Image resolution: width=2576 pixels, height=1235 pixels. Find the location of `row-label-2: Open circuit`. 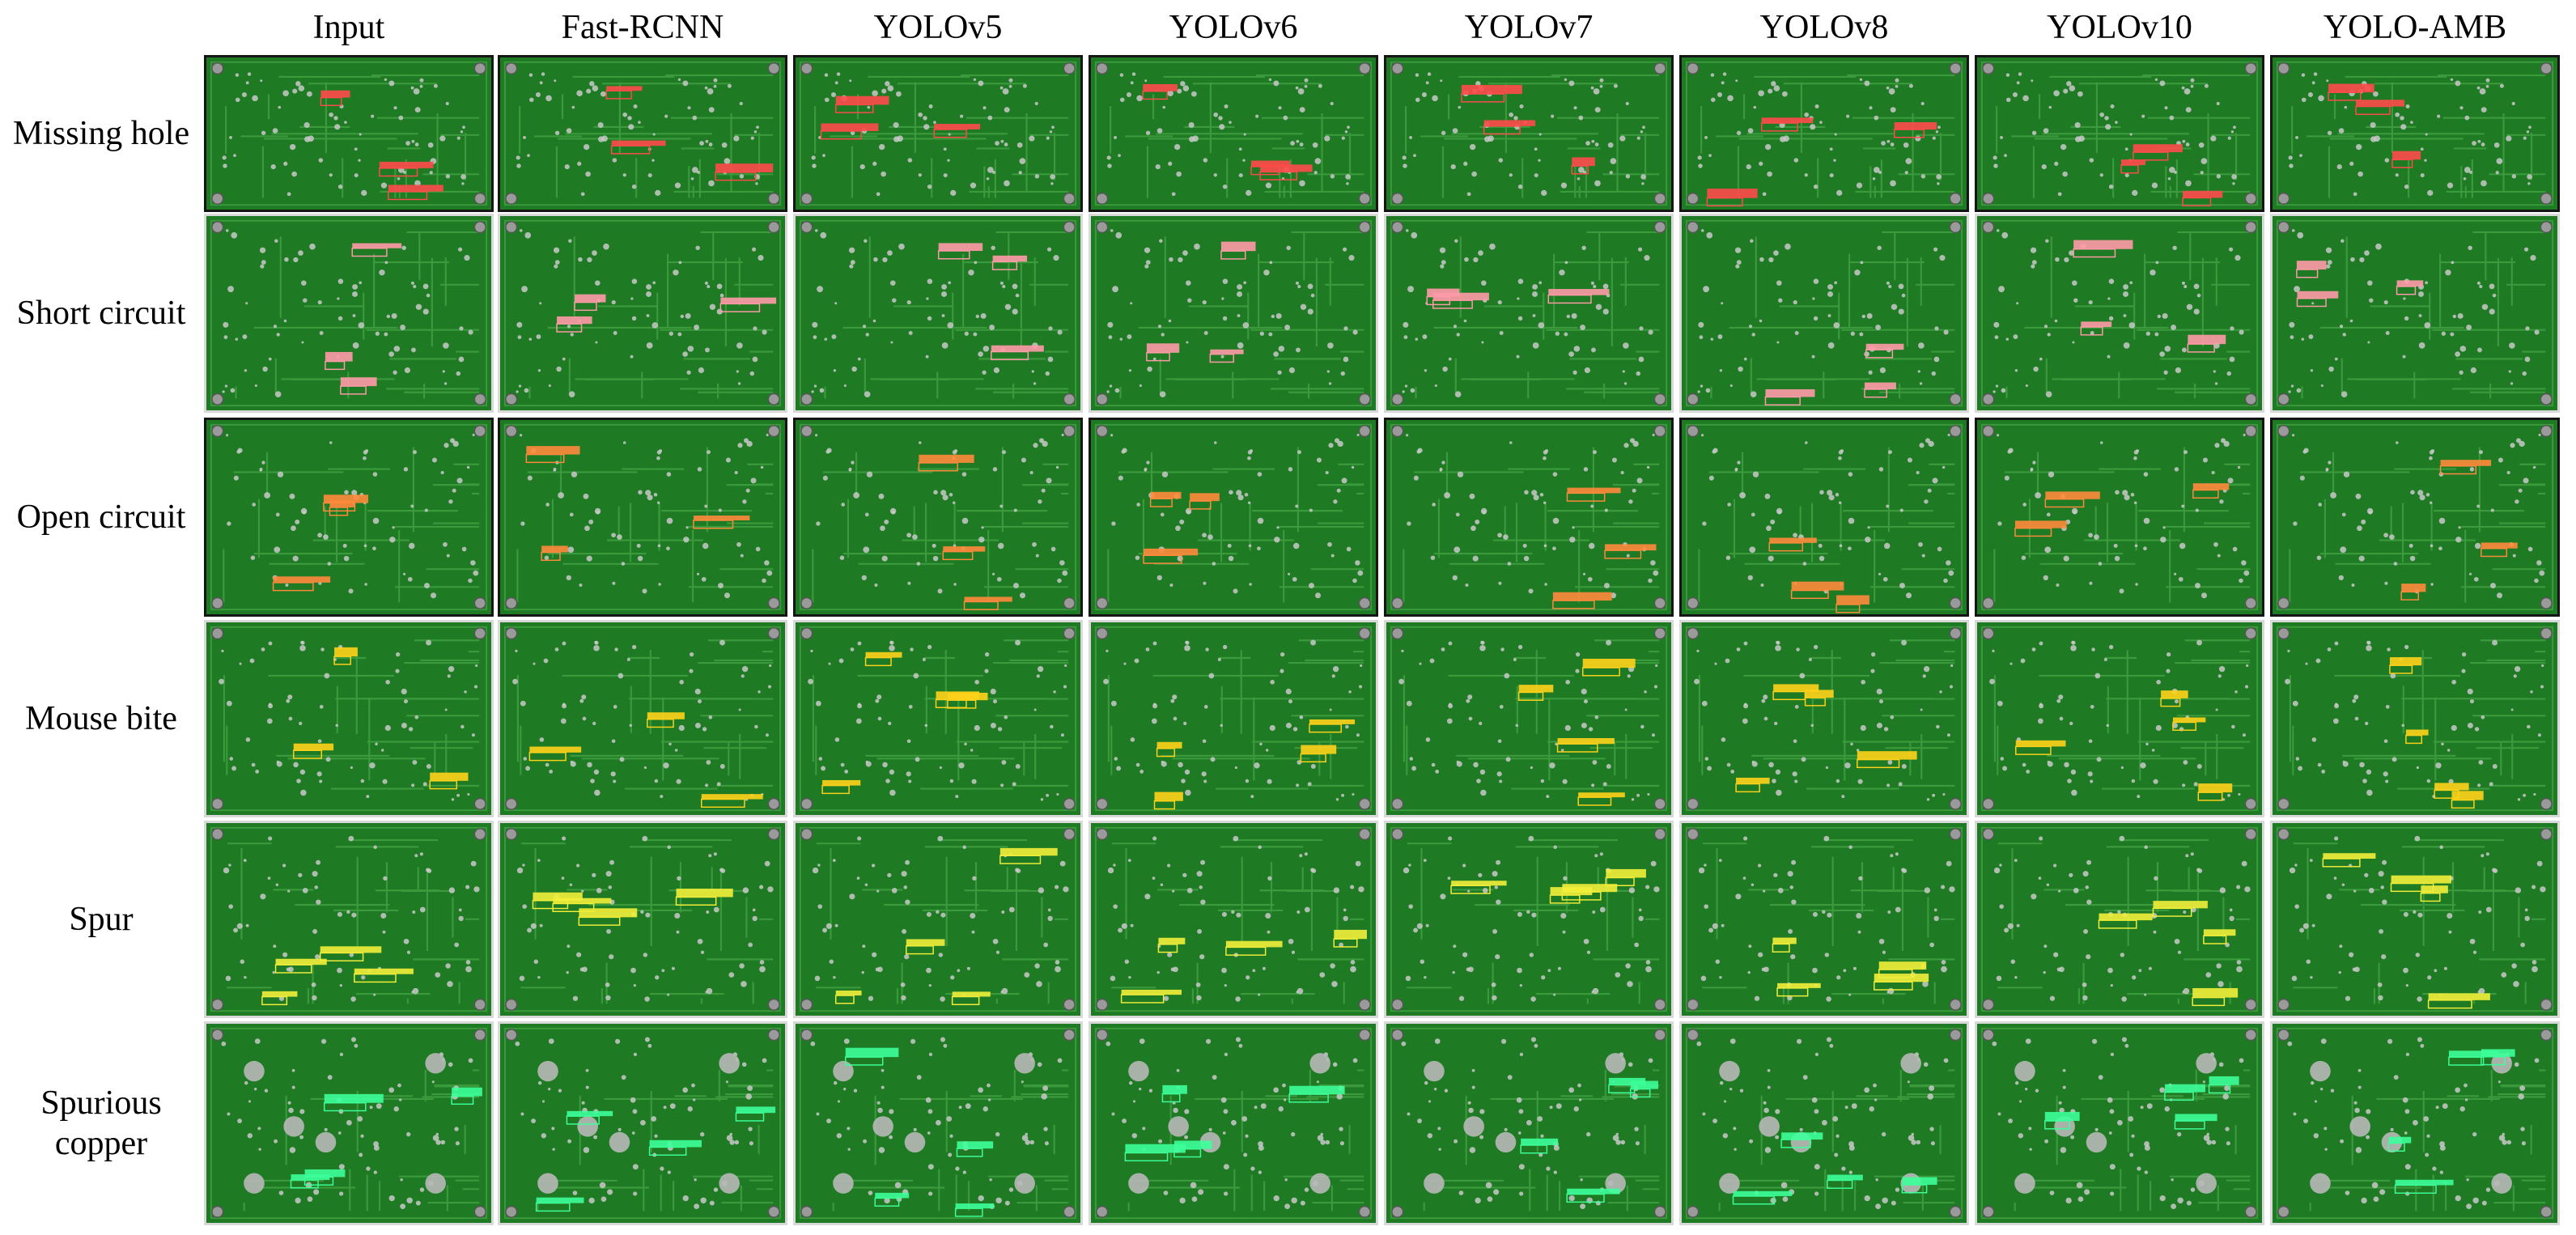

row-label-2: Open circuit is located at coordinates (101, 517).